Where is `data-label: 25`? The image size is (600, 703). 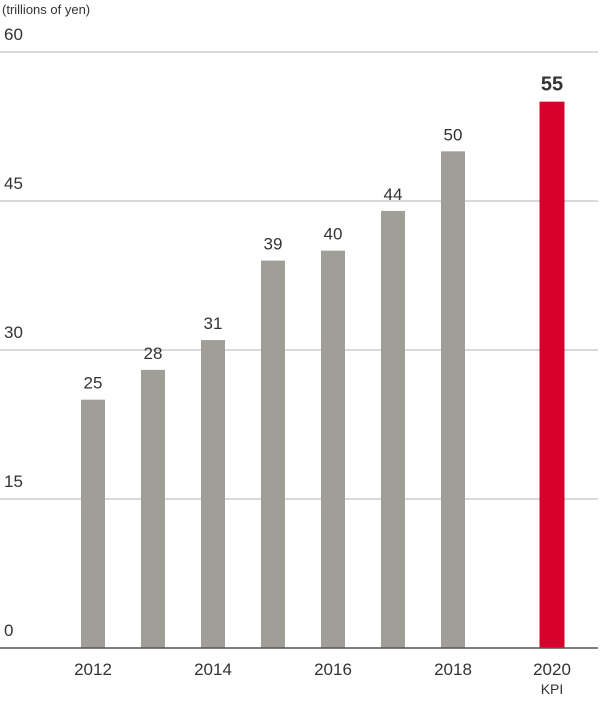 data-label: 25 is located at coordinates (93, 383).